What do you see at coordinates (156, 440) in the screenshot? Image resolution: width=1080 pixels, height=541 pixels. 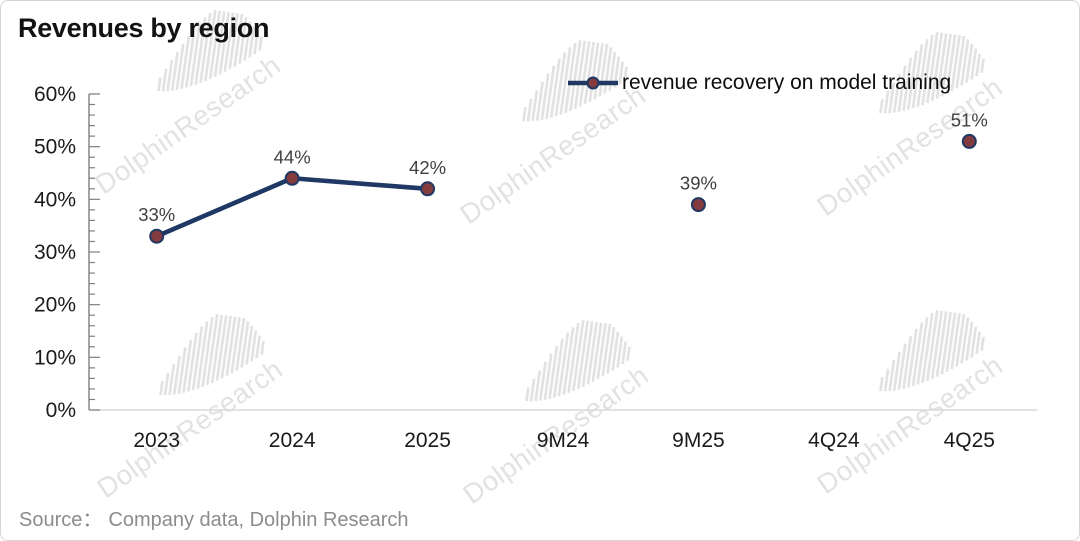 I see `x-tick-label: 2023` at bounding box center [156, 440].